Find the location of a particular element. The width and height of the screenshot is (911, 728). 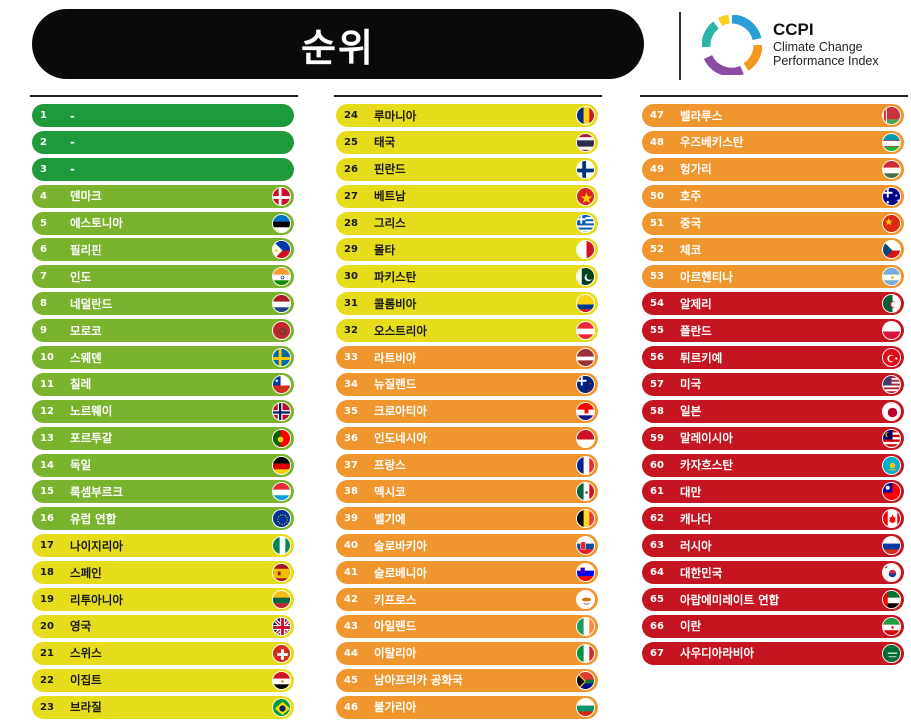

country-name: 아르헨티나 is located at coordinates (706, 276).